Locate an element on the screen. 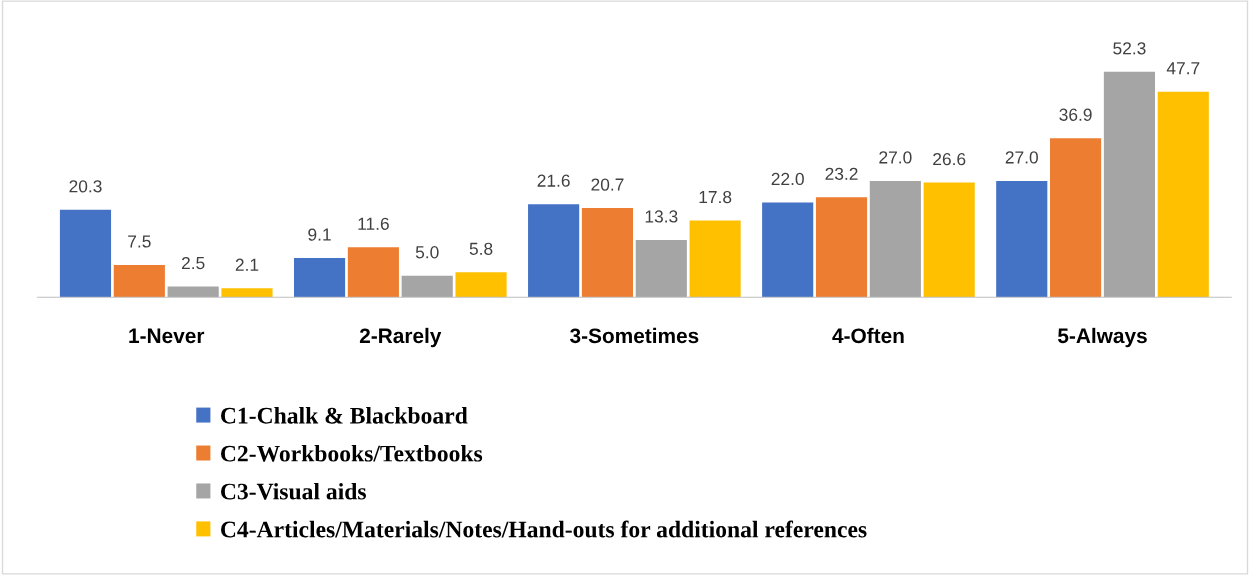  data-label: 9.1 is located at coordinates (319, 234).